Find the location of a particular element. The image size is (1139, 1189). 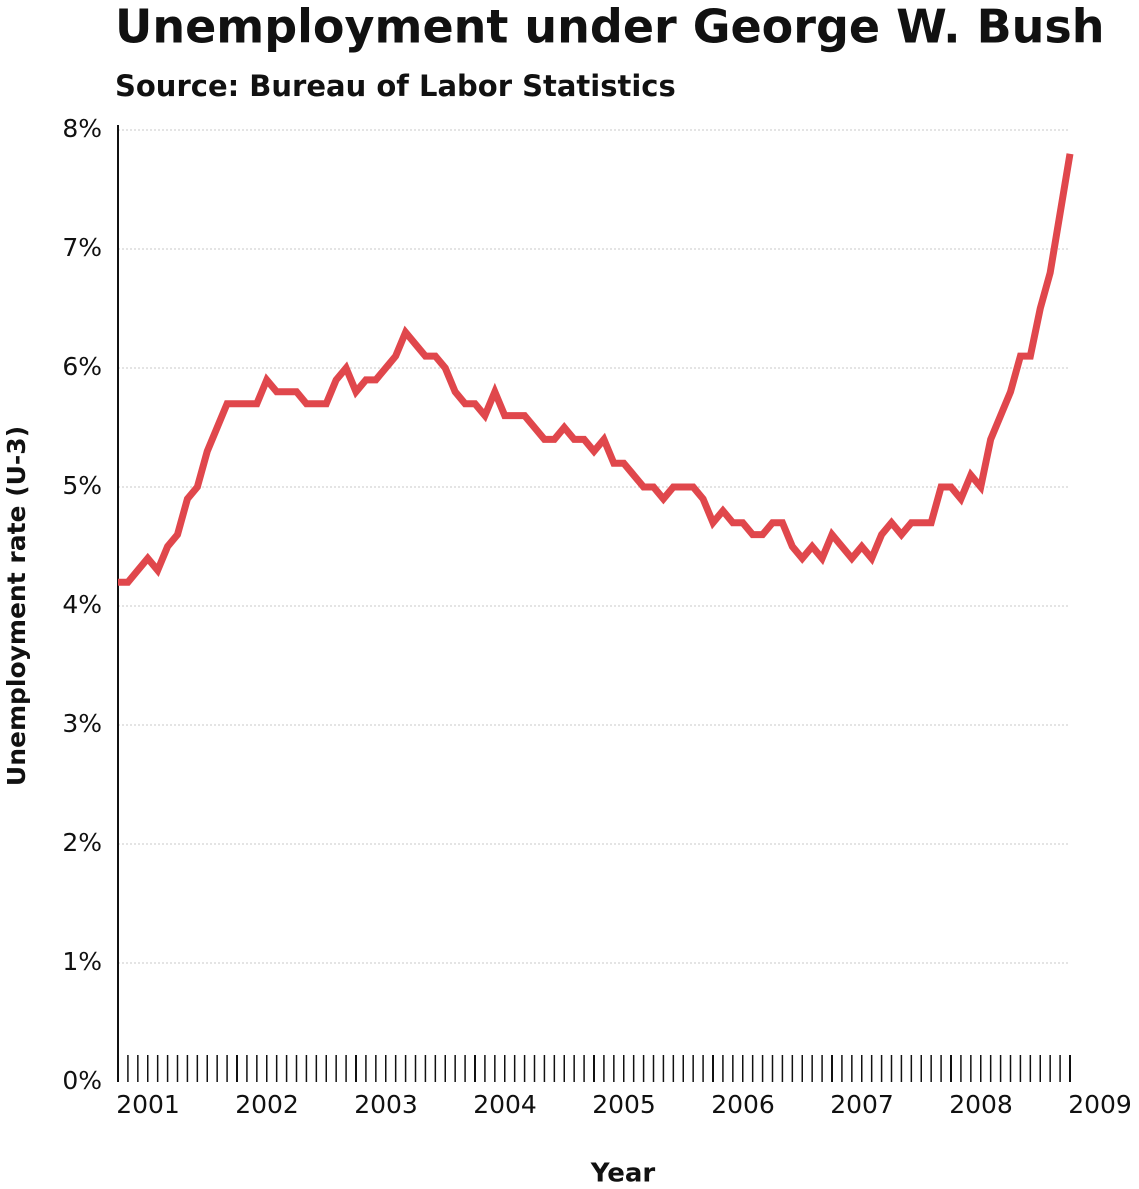

x-tick-label: 2007 is located at coordinates (862, 1104).